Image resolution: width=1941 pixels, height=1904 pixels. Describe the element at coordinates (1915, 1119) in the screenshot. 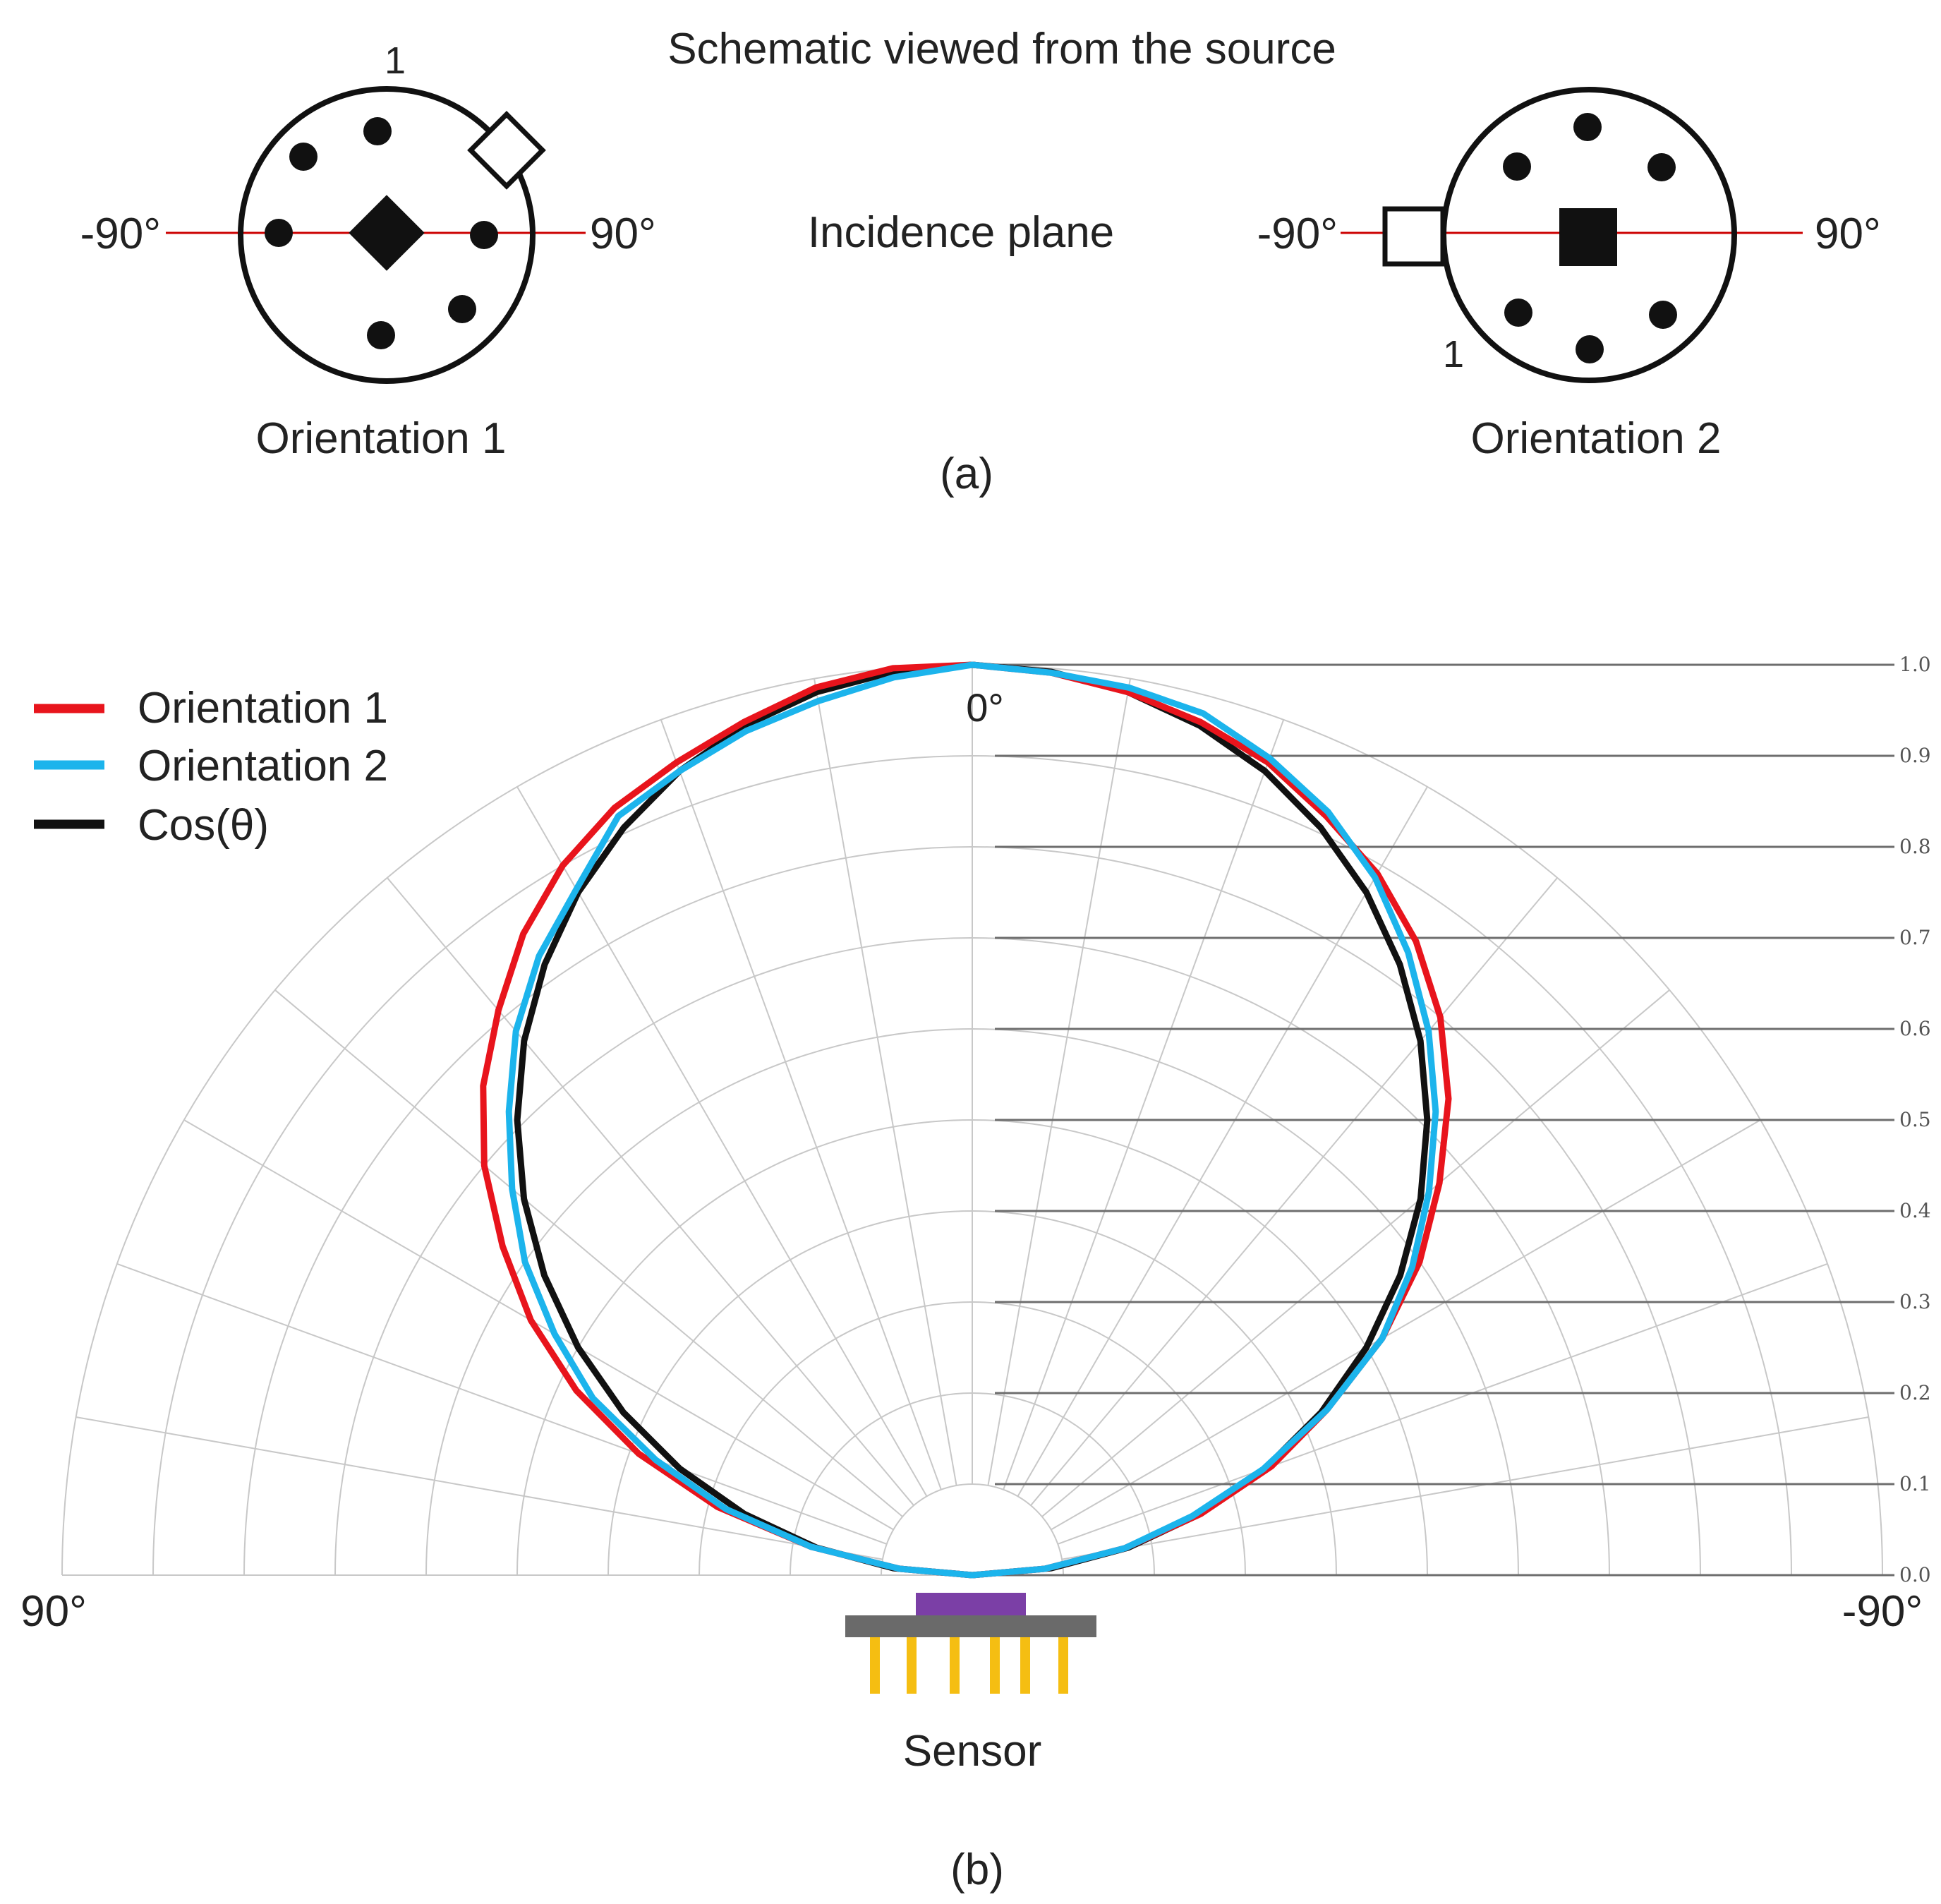

I see `radial-tick-label: 0.5` at that location.